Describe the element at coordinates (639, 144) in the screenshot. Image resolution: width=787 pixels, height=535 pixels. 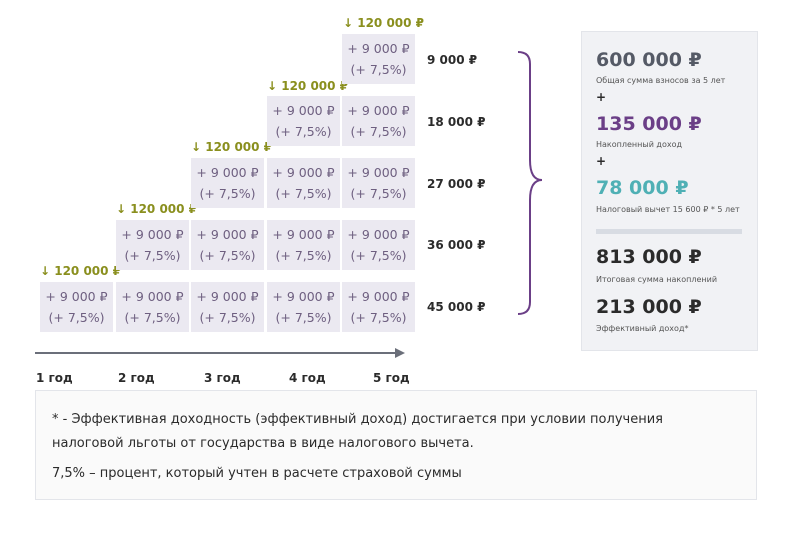
I see `income-label: Накопленный доход` at that location.